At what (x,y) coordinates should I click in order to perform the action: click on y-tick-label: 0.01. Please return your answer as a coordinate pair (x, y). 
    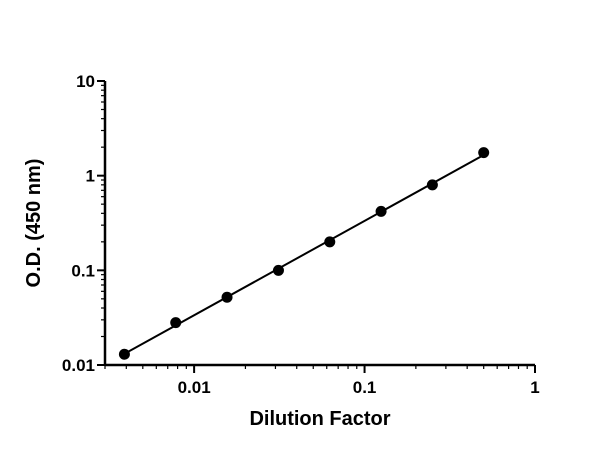
    Looking at the image, I should click on (78, 365).